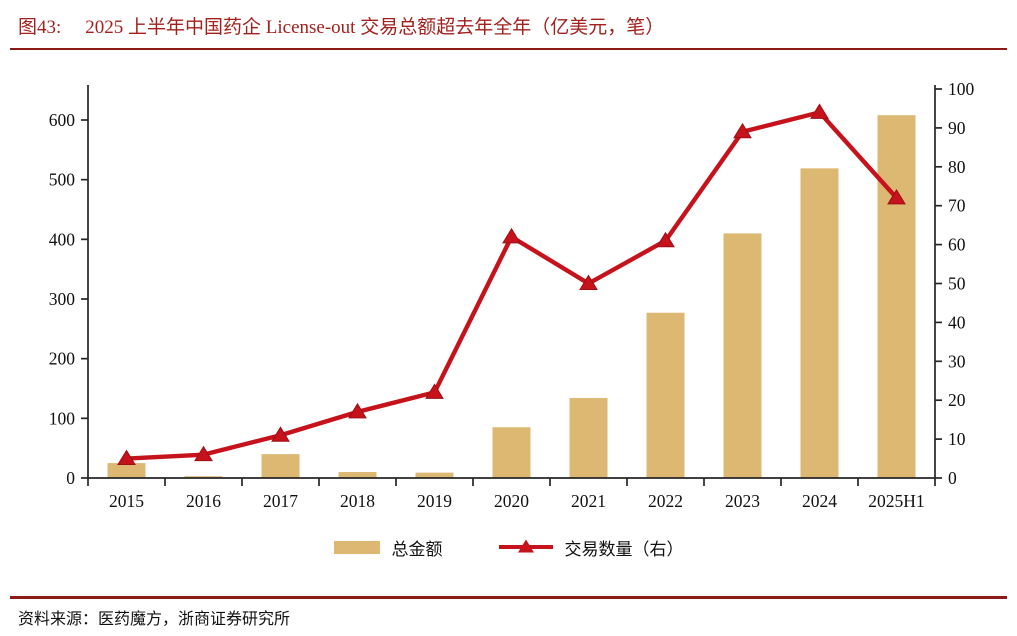  I want to click on x-axis-label: 2019, so click(434, 501).